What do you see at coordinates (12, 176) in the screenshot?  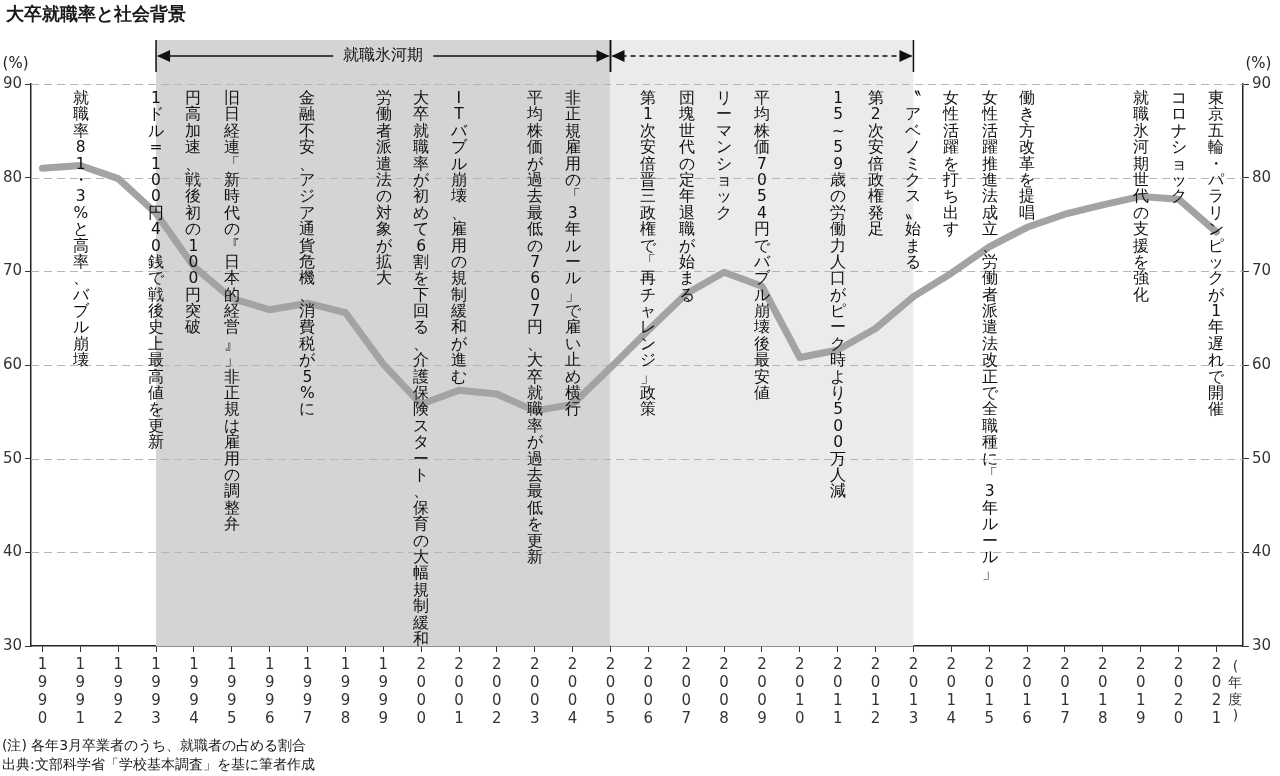 I see `y-tick-label: 80` at bounding box center [12, 176].